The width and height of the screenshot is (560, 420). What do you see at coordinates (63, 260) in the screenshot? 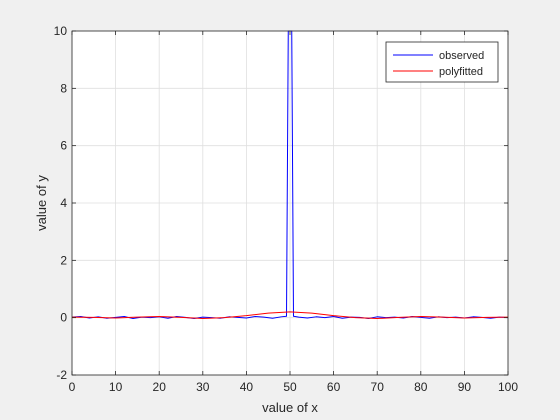
I see `y-tick-label: 2` at bounding box center [63, 260].